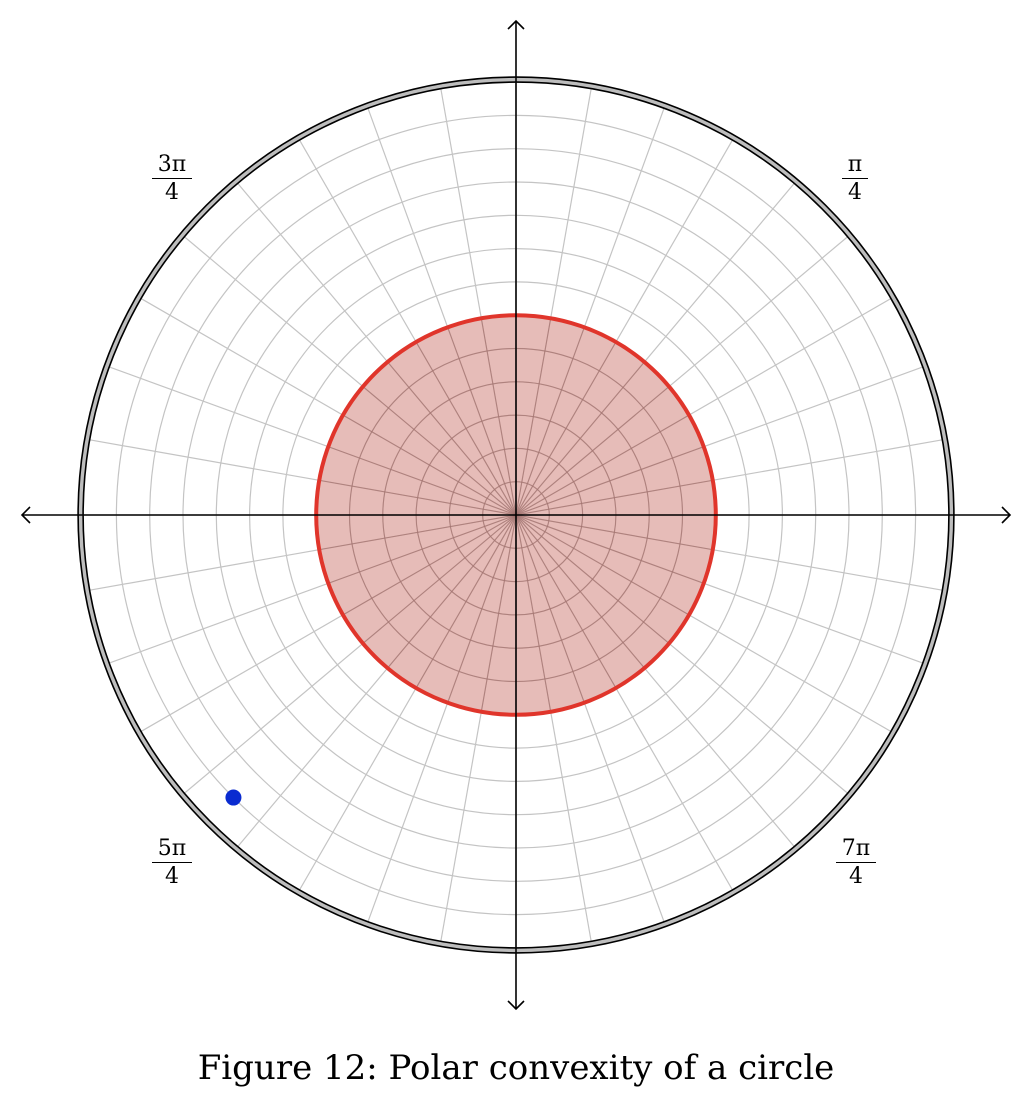  What do you see at coordinates (25, 515) in the screenshot?
I see `arrow-left-icon` at bounding box center [25, 515].